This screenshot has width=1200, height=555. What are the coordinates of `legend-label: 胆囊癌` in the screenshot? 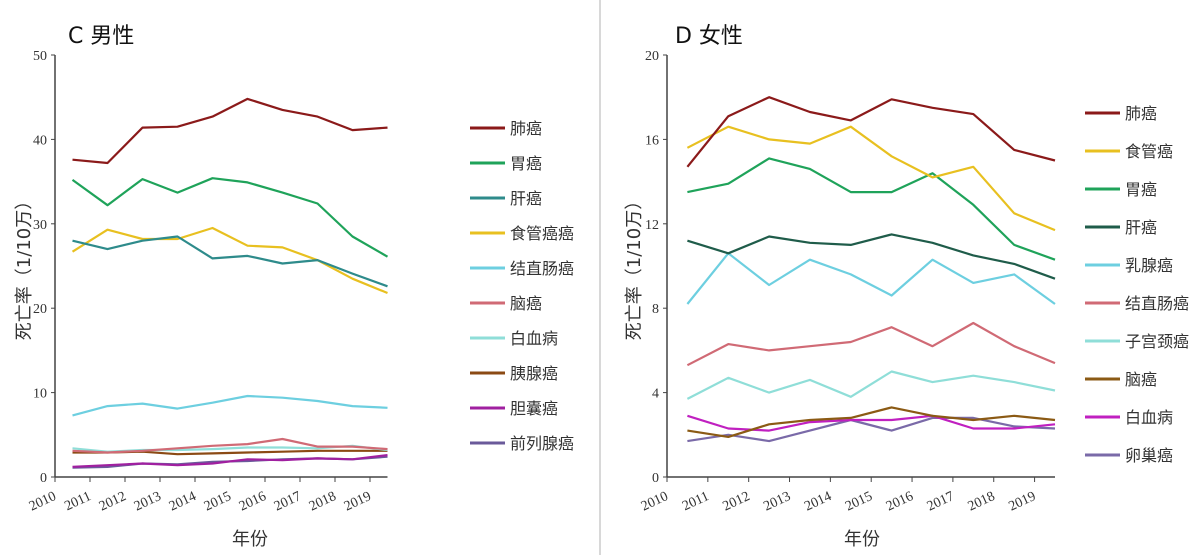 It's located at (534, 408).